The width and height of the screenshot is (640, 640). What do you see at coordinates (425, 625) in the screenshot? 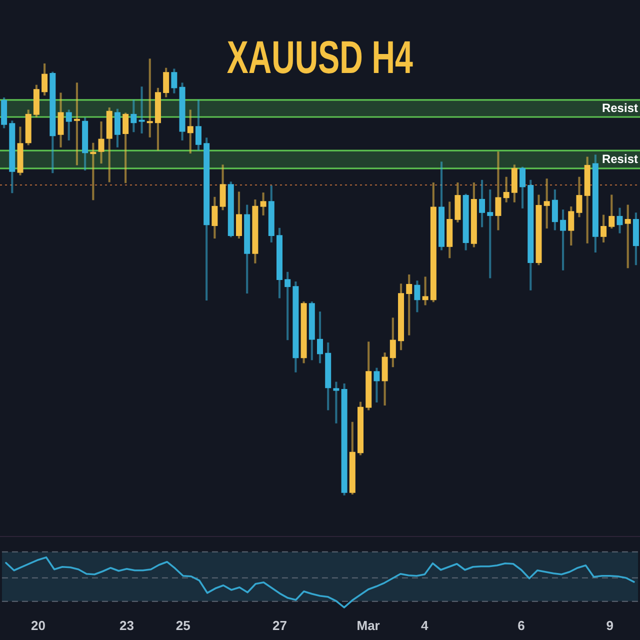
I see `x-tick-label: 4` at bounding box center [425, 625].